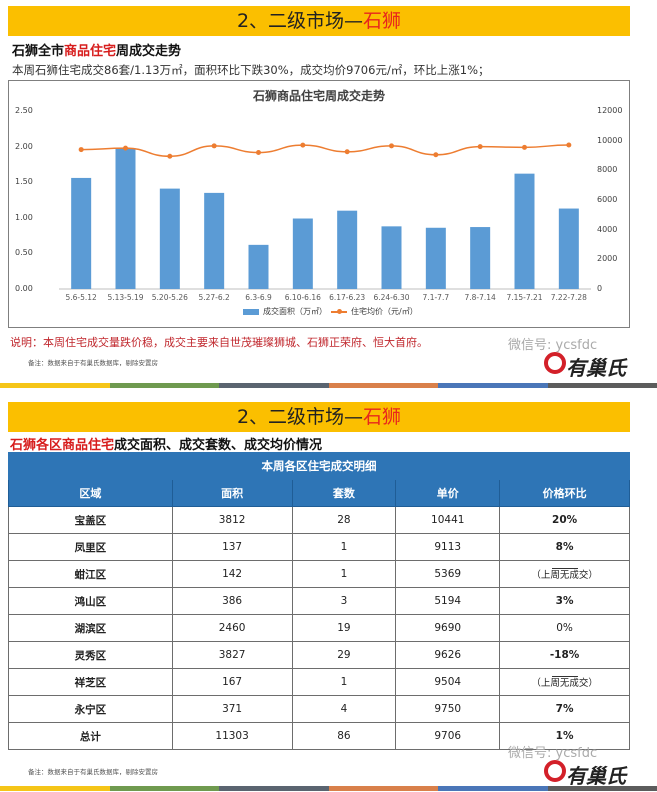 This screenshot has height=792, width=657. I want to click on x-axis-tick: 5.13-5.19, so click(125, 297).